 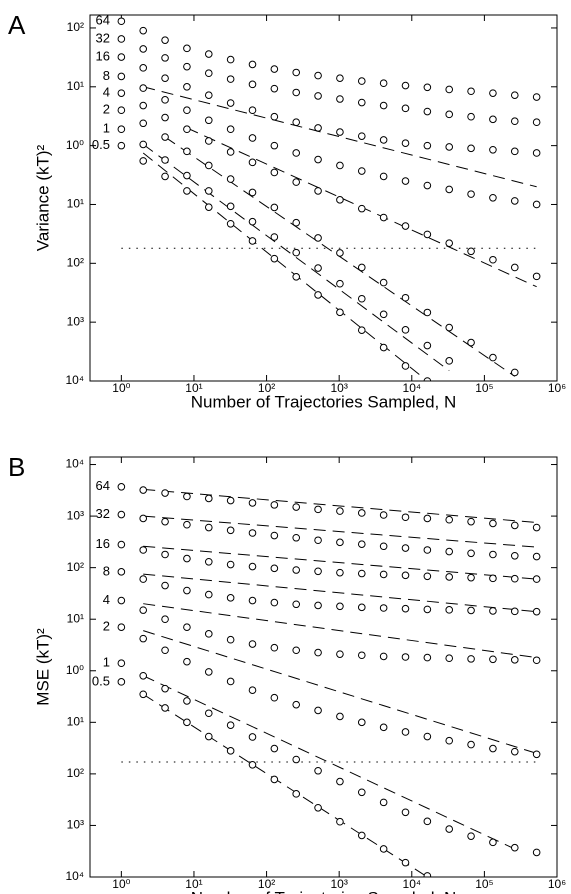 I want to click on x-tick-label: 10⁰, so click(x=121, y=884).